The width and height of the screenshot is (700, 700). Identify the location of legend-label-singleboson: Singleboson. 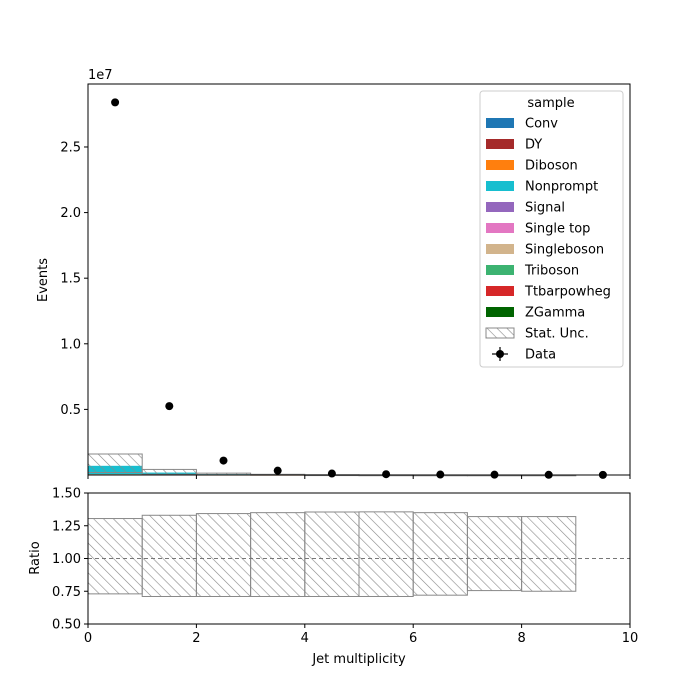
(564, 250).